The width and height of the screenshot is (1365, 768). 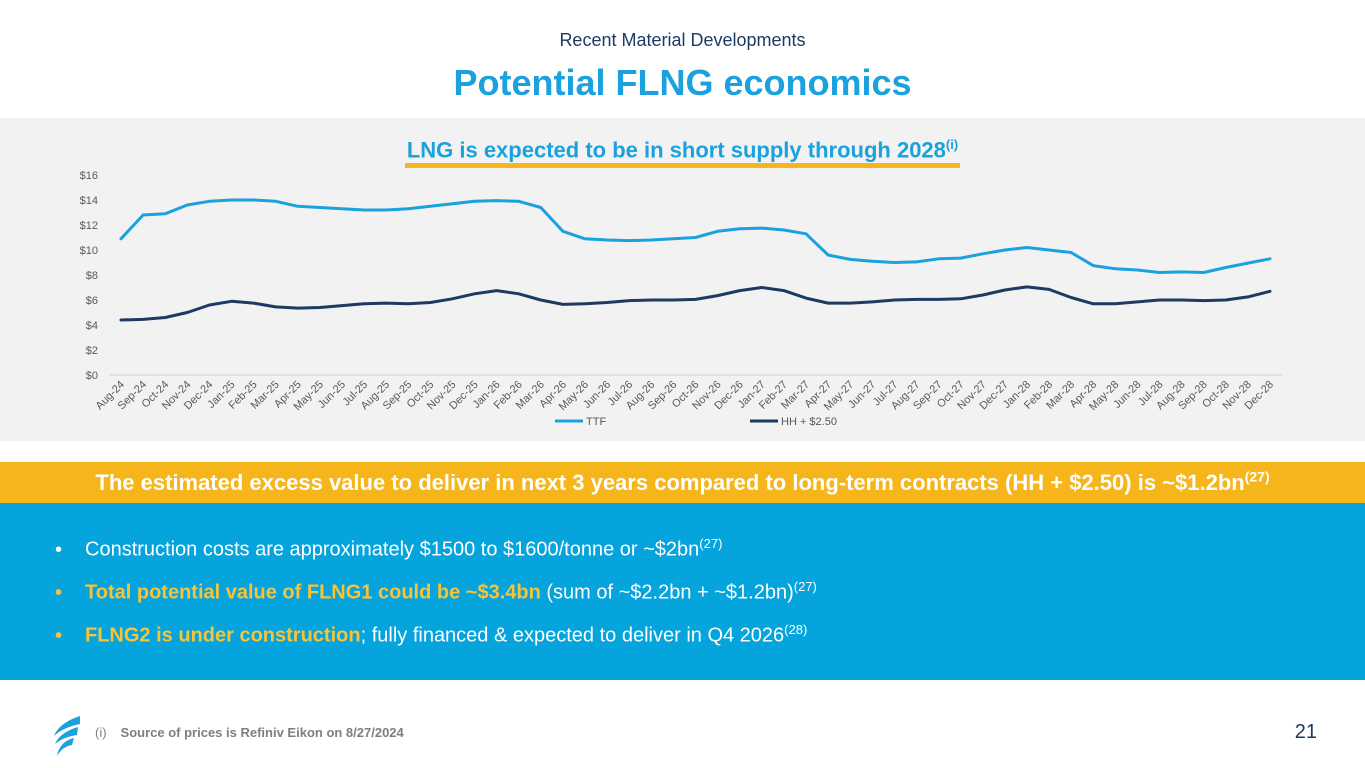 What do you see at coordinates (682, 40) in the screenshot?
I see `section-subtitle: Recent Material Developments` at bounding box center [682, 40].